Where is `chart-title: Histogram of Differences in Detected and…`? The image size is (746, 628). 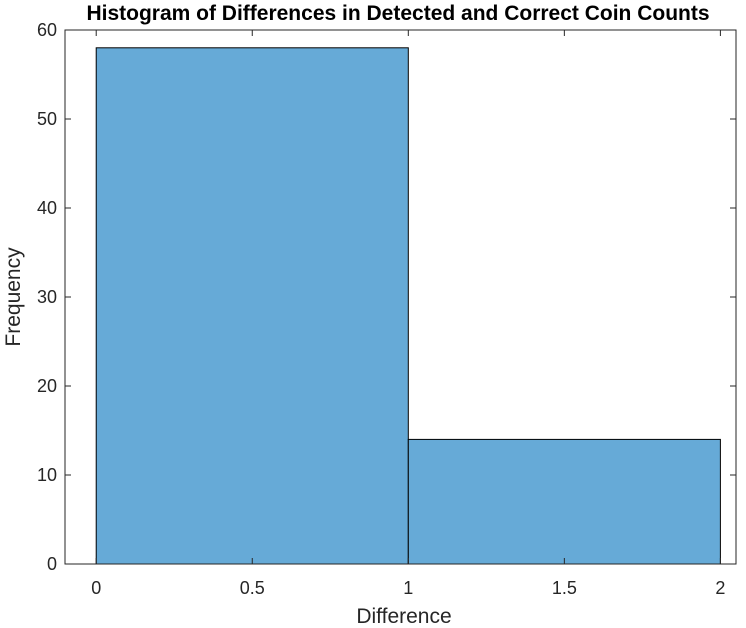 chart-title: Histogram of Differences in Detected and… is located at coordinates (397, 13).